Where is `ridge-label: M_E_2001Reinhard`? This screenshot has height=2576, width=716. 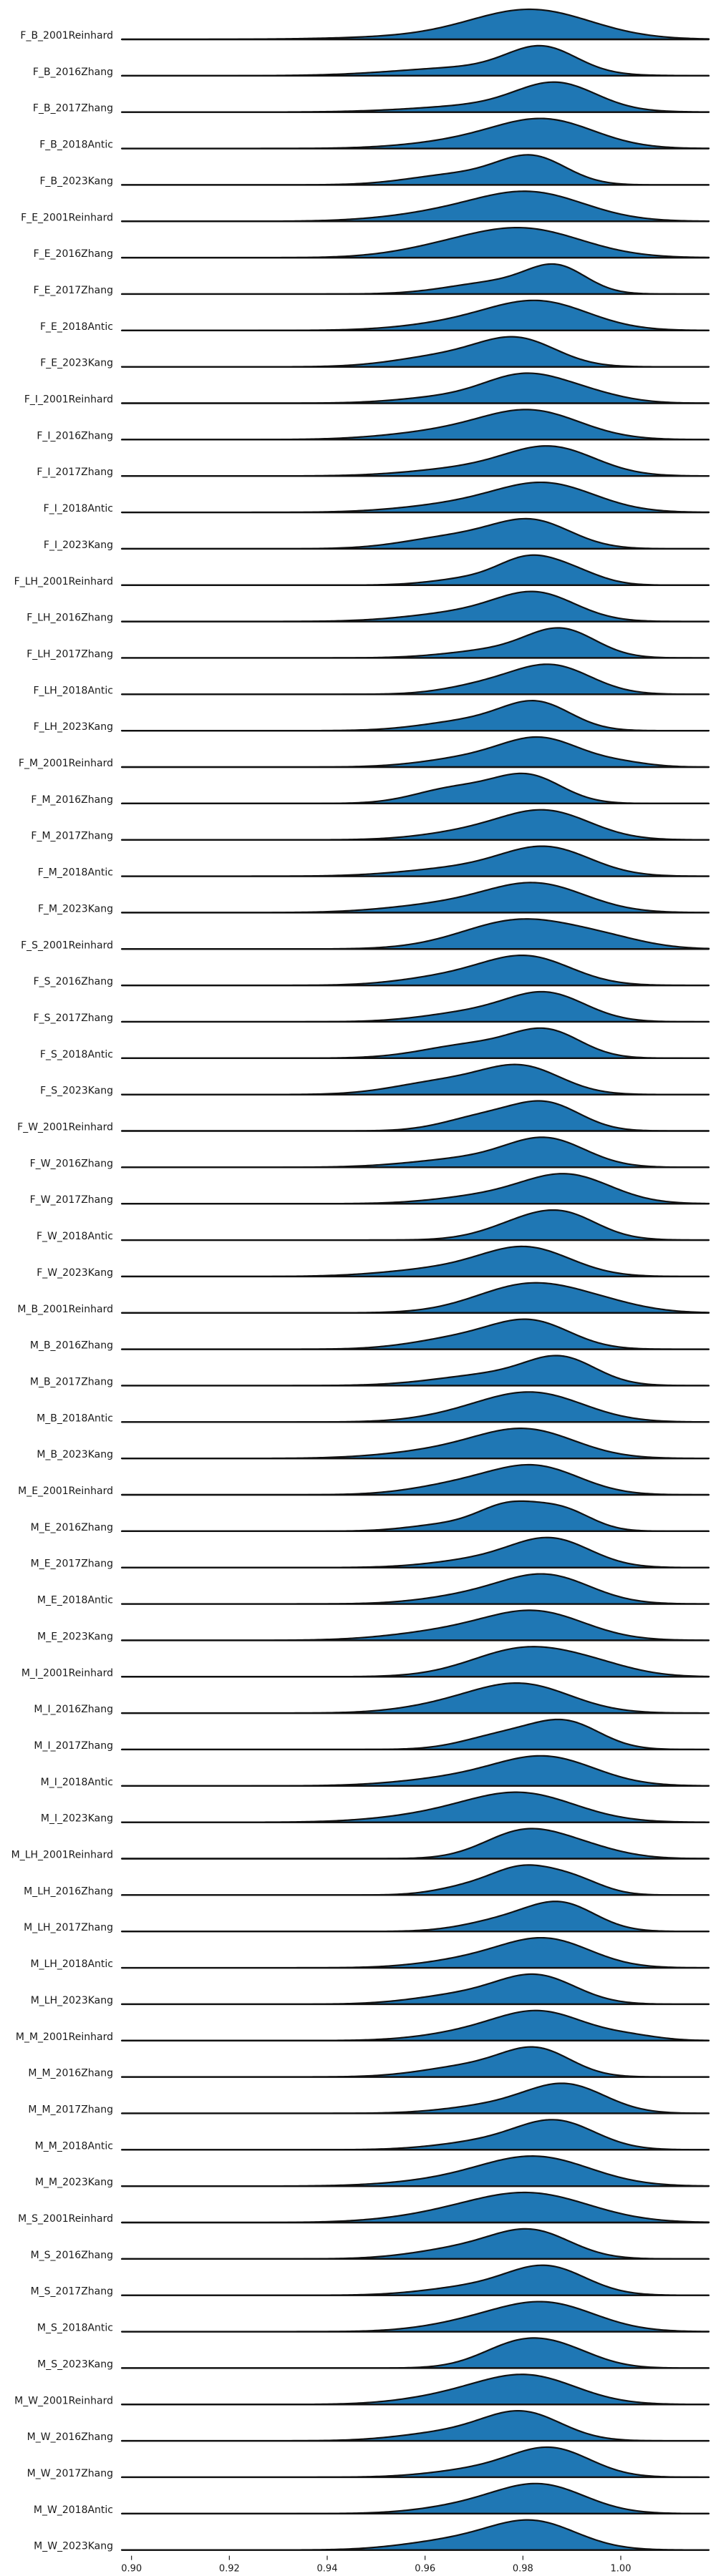 ridge-label: M_E_2001Reinhard is located at coordinates (65, 1491).